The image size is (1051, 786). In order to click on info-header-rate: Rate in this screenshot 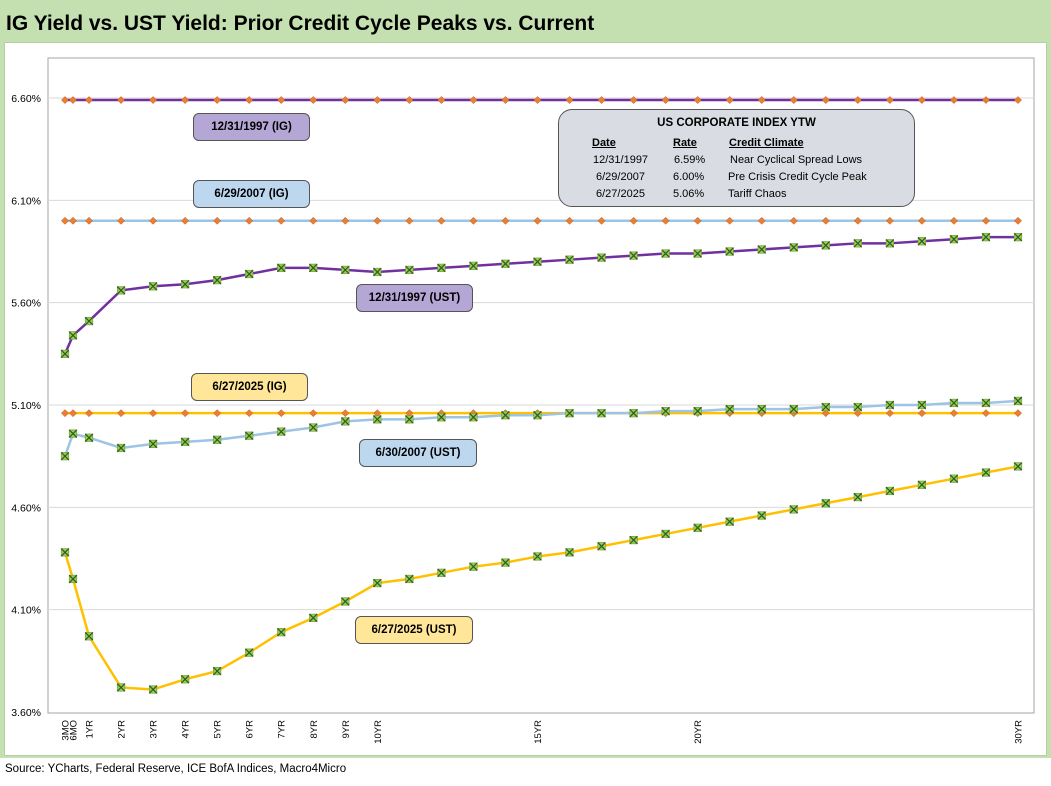, I will do `click(685, 143)`.